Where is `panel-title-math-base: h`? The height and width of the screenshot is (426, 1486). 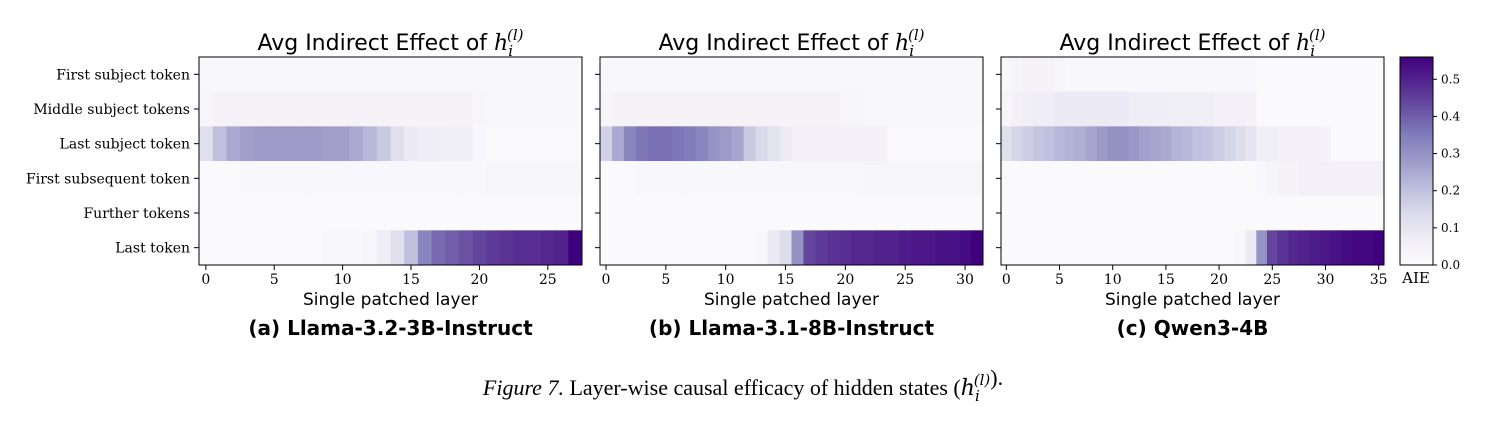
panel-title-math-base: h is located at coordinates (501, 43).